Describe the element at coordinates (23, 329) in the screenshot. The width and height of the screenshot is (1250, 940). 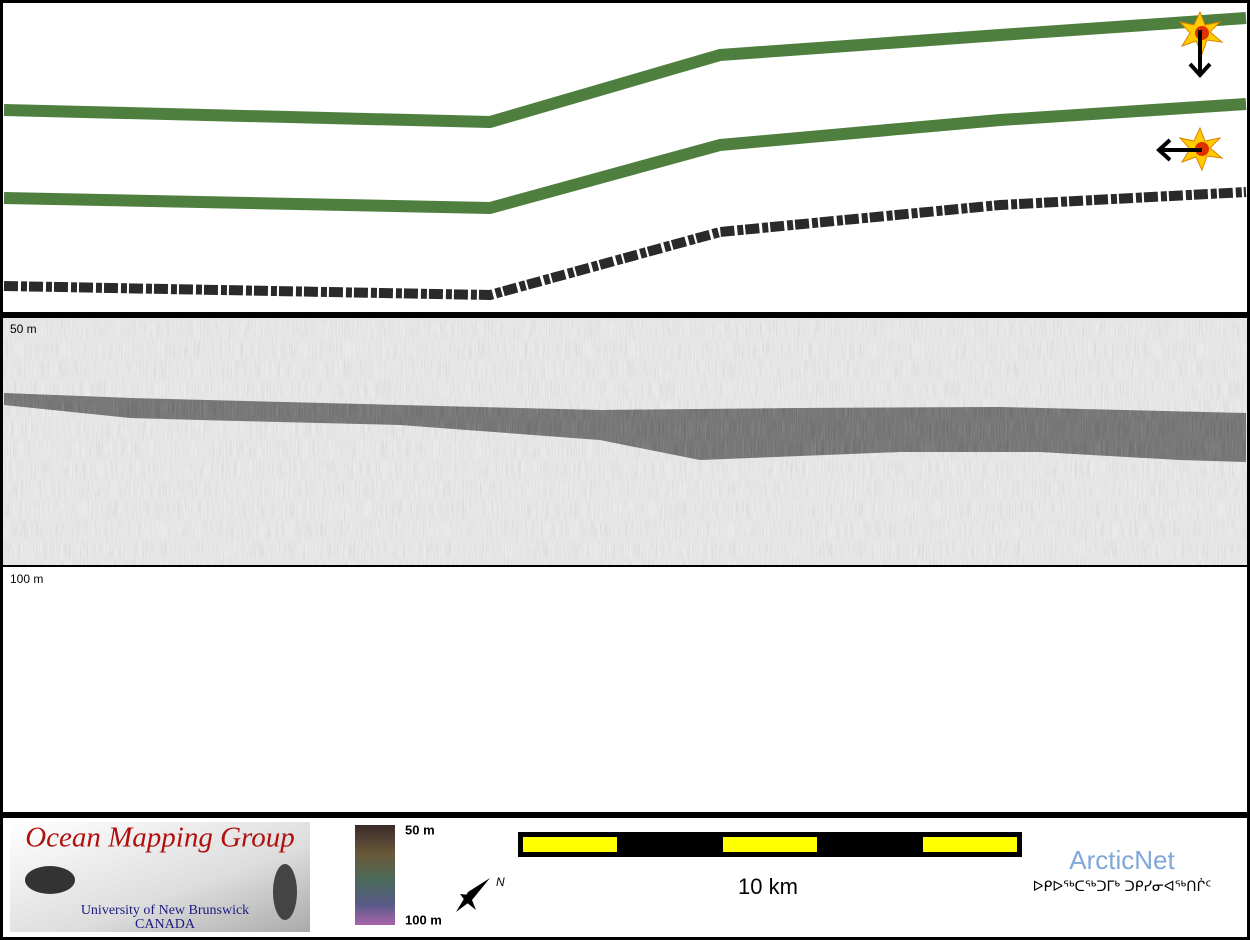
I see `depth-label: 50 m` at that location.